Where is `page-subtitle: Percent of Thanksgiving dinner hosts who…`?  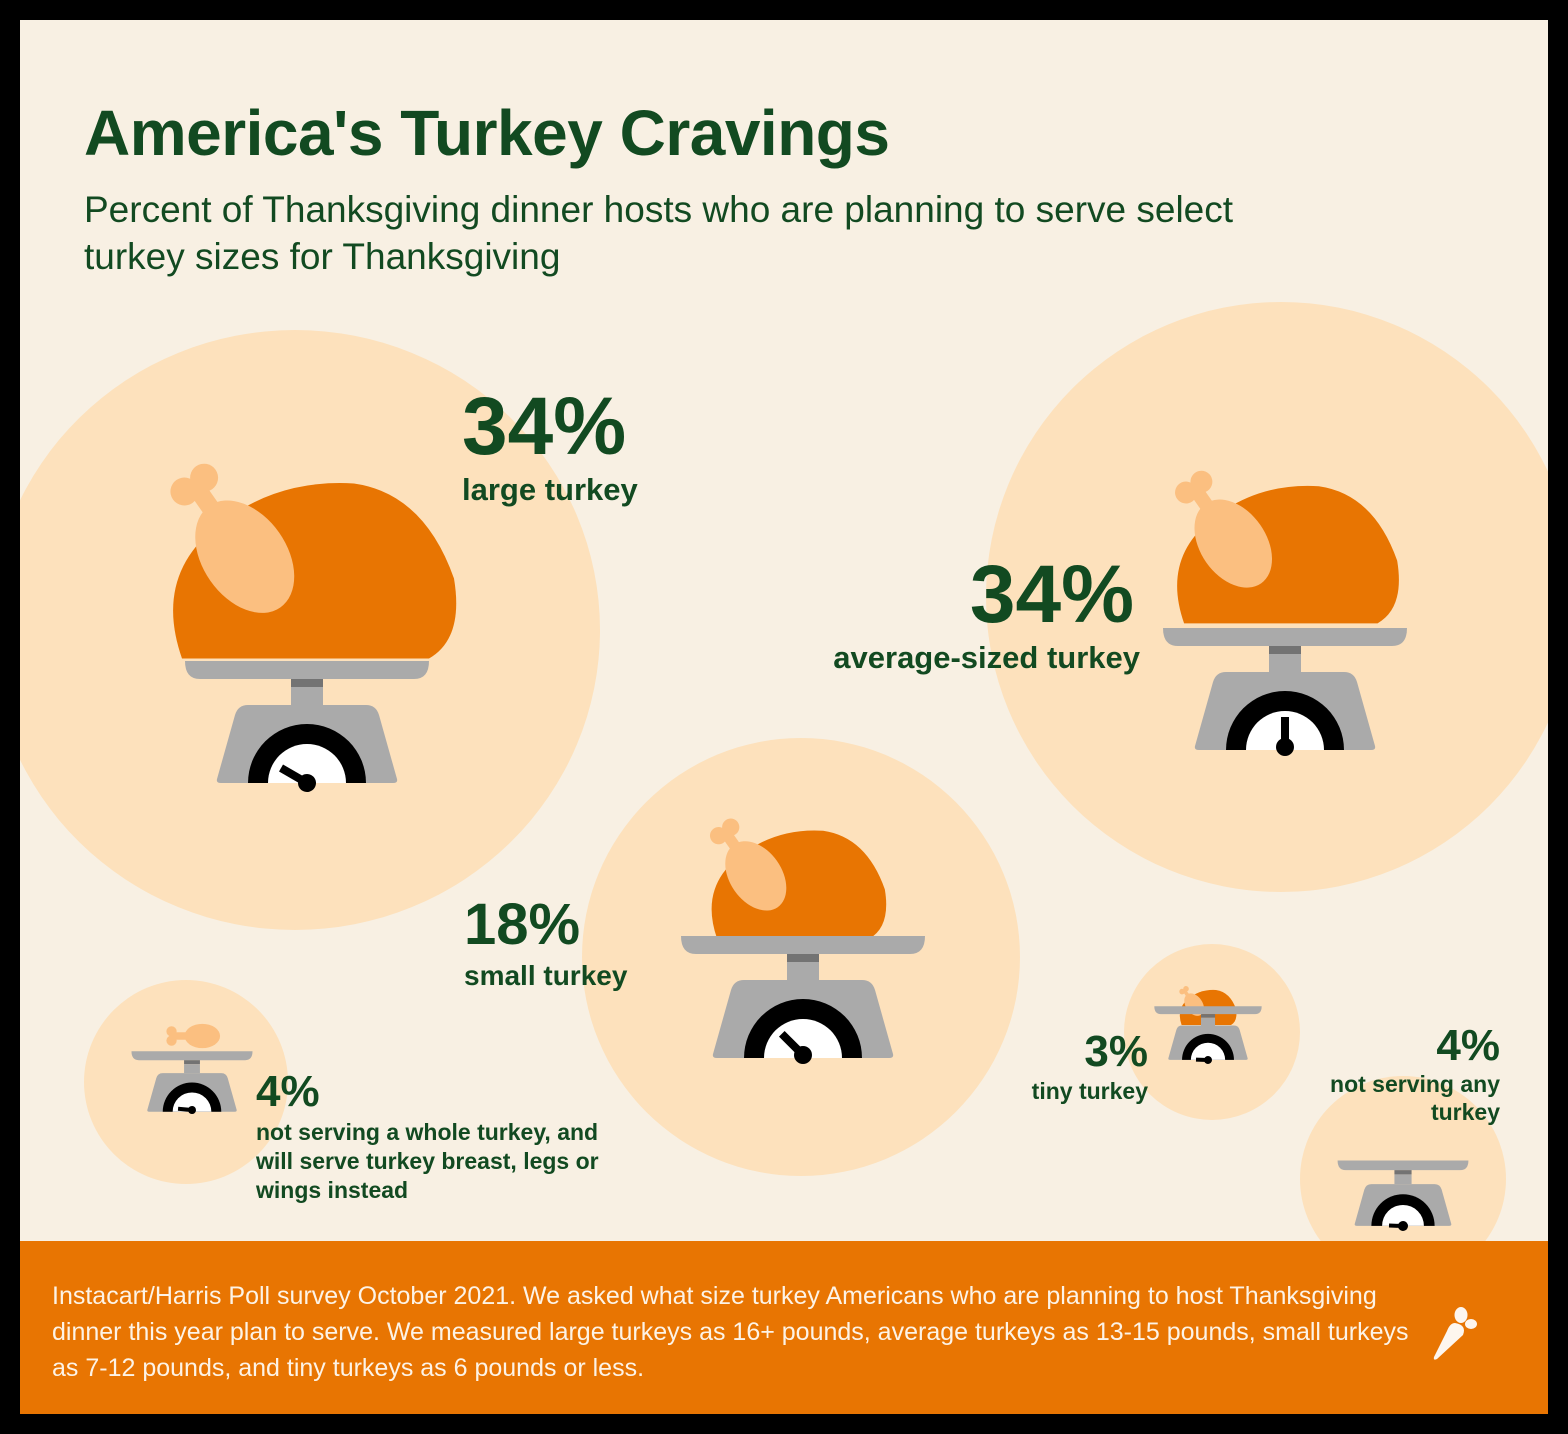
page-subtitle: Percent of Thanksgiving dinner hosts who… is located at coordinates (659, 233).